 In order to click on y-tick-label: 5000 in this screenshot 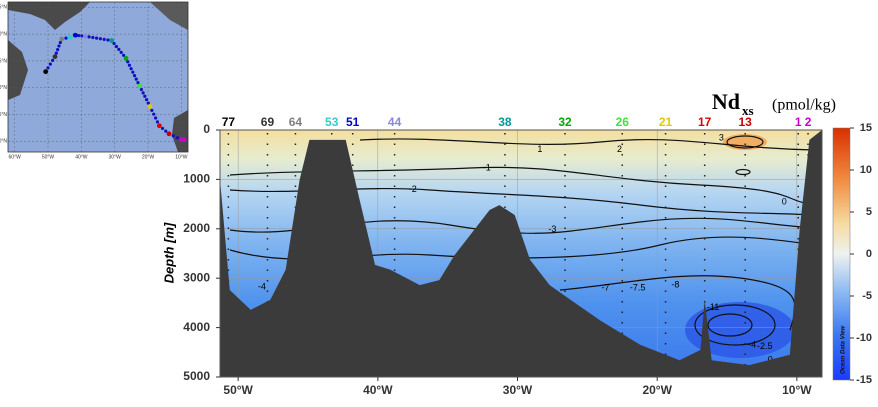, I will do `click(196, 376)`.